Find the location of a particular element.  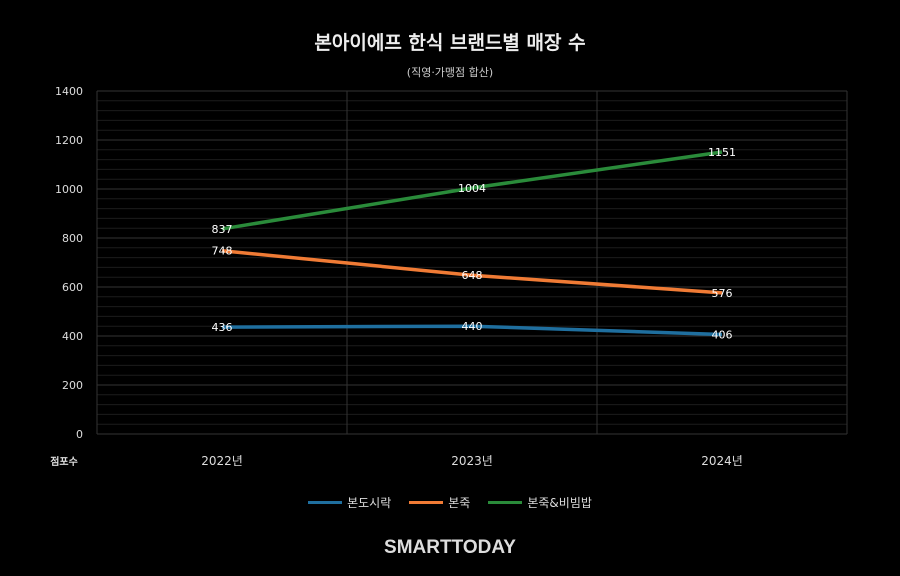

legend-item: 본죽&비빔밥 is located at coordinates (540, 502).